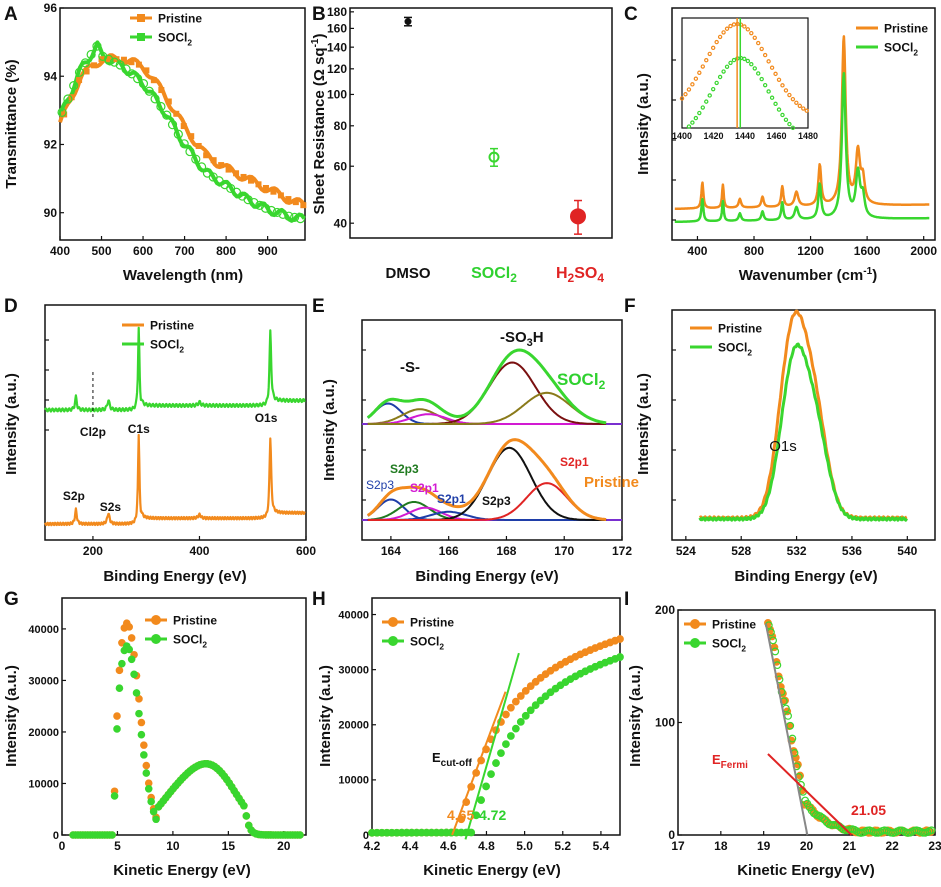  What do you see at coordinates (119, 670) in the screenshot?
I see `panel-g-pristine-point` at bounding box center [119, 670].